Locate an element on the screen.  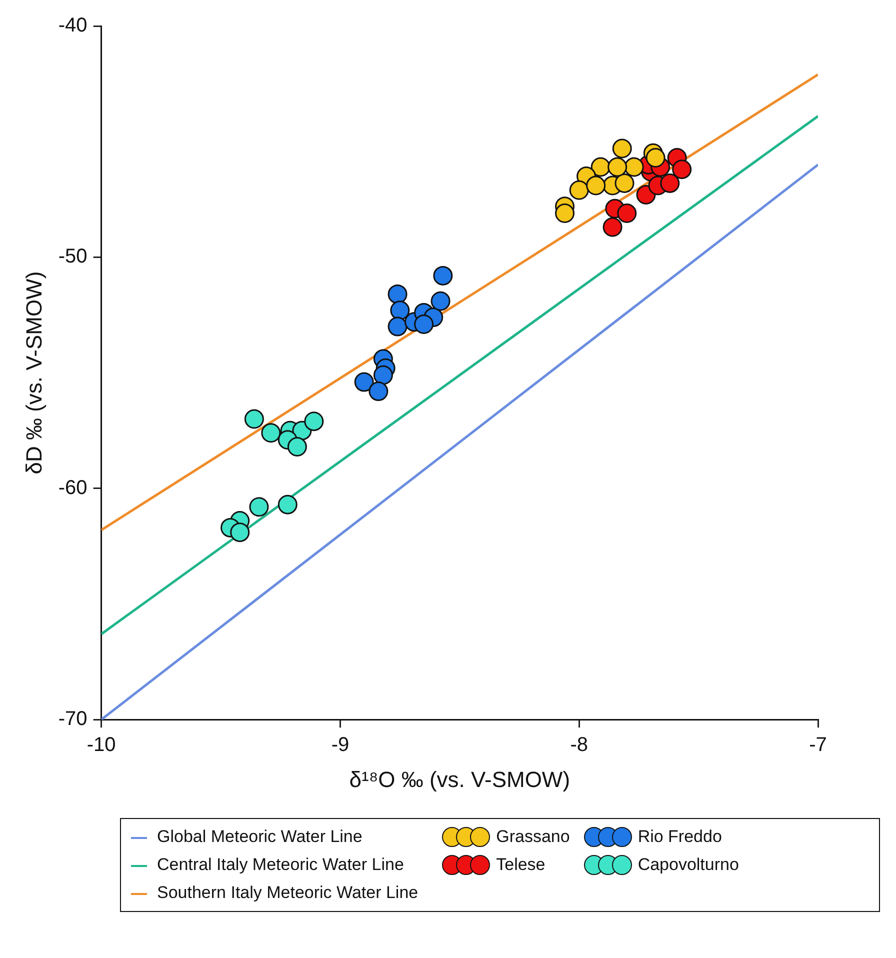
legend-label: Telese is located at coordinates (521, 865).